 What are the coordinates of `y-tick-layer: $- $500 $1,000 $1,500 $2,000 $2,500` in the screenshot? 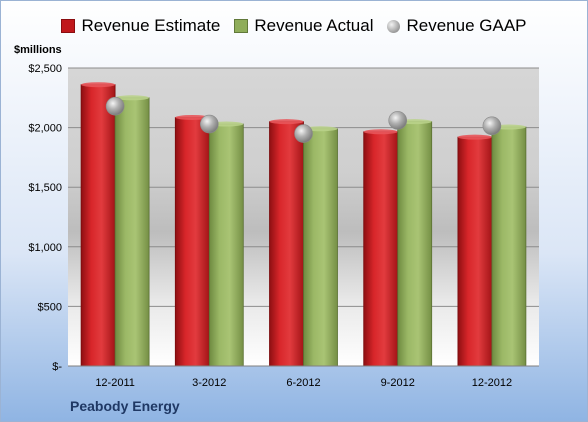 It's located at (45, 218).